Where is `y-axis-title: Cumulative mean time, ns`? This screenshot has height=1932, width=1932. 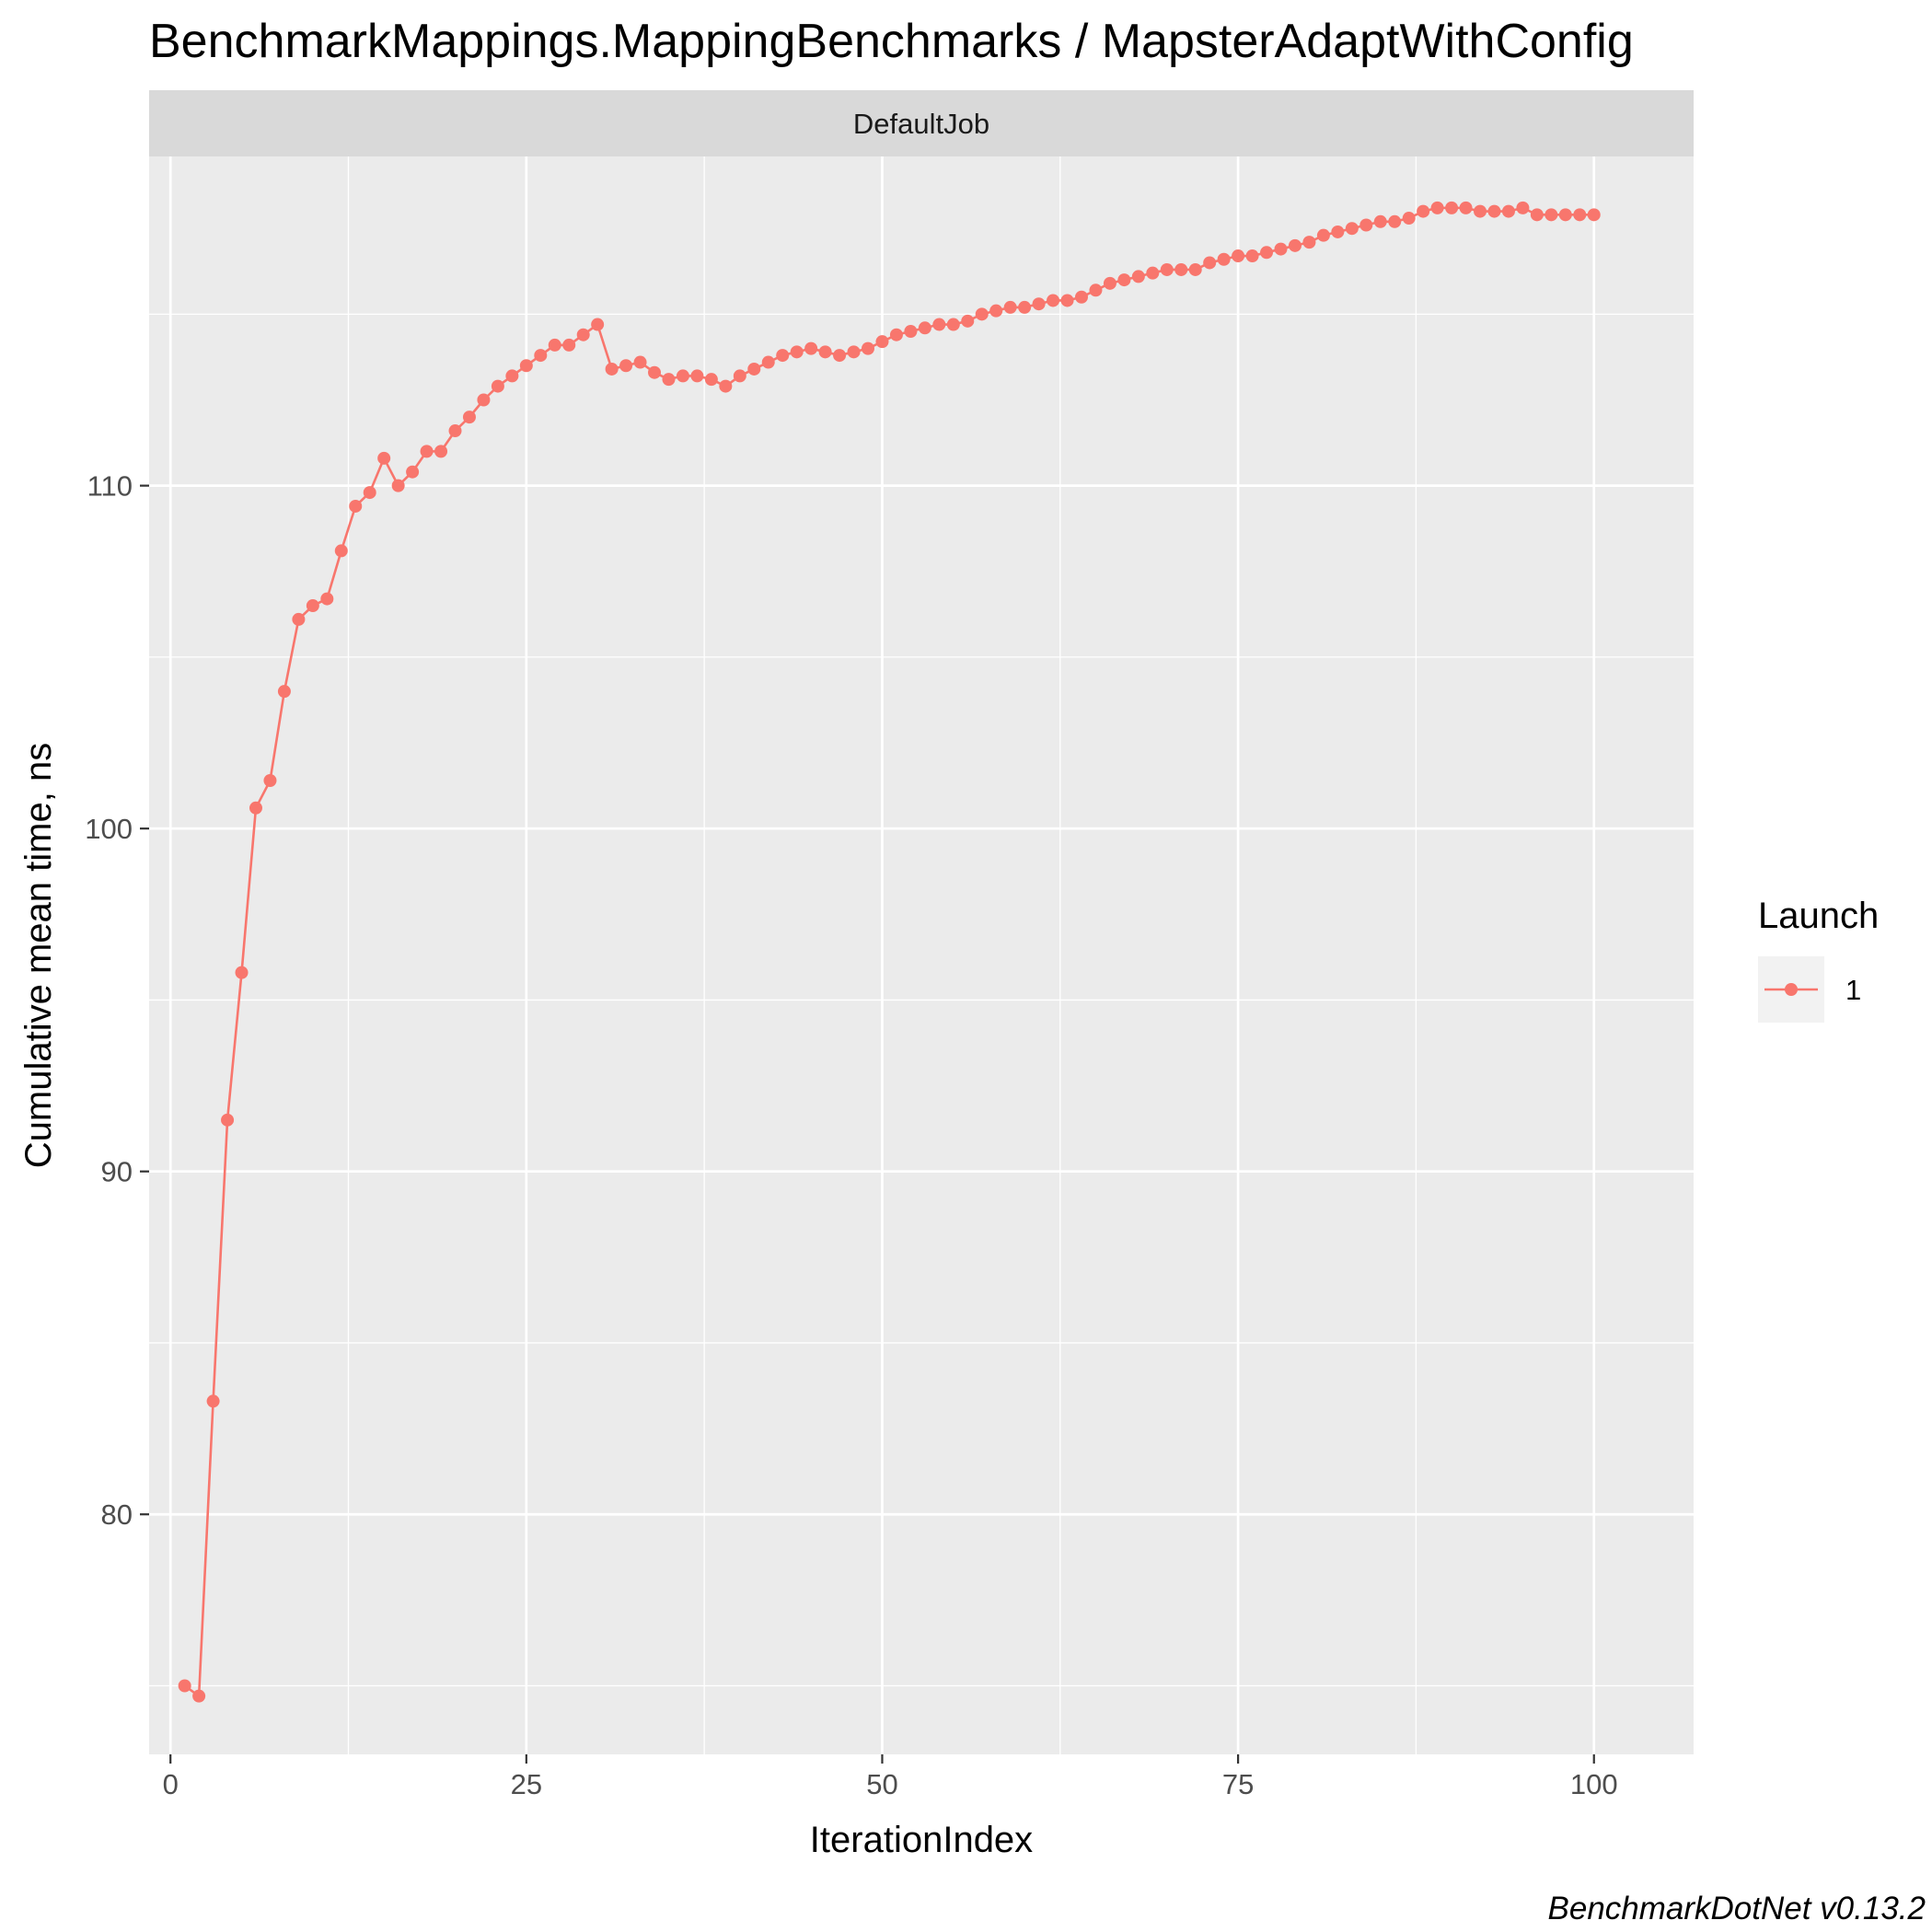
y-axis-title: Cumulative mean time, ns is located at coordinates (38, 956).